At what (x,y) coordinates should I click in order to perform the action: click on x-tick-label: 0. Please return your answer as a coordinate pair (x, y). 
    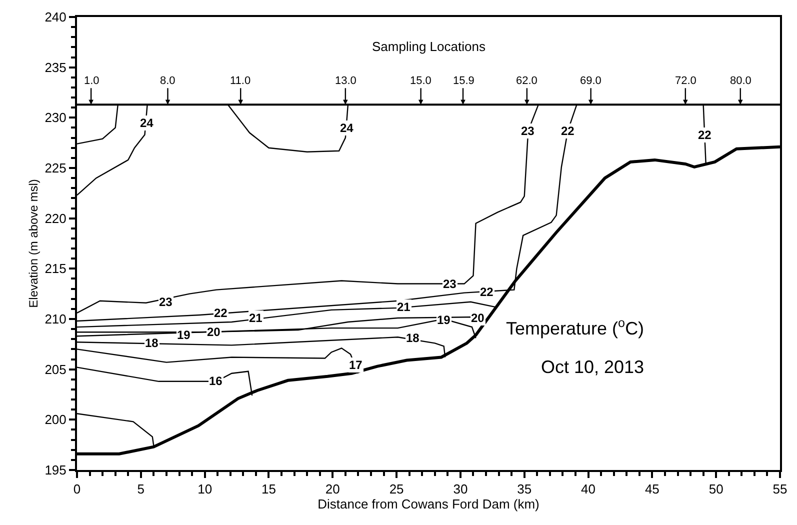
    Looking at the image, I should click on (77, 489).